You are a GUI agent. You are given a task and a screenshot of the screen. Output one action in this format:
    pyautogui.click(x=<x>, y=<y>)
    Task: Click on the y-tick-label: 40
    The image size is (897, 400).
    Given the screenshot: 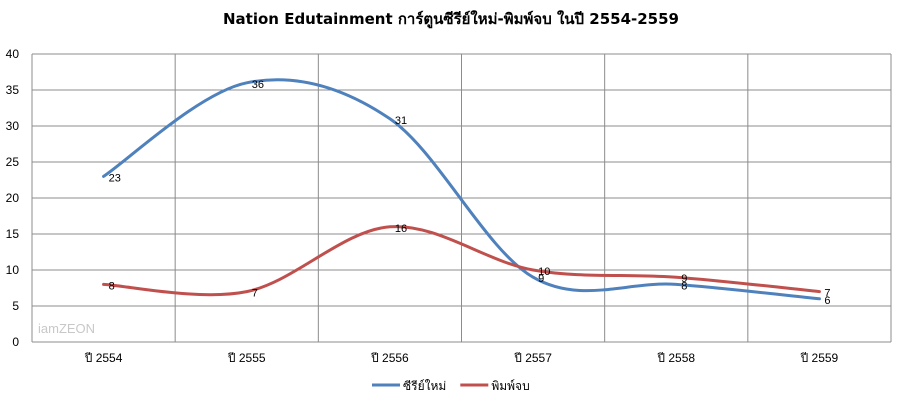 What is the action you would take?
    pyautogui.click(x=13, y=54)
    